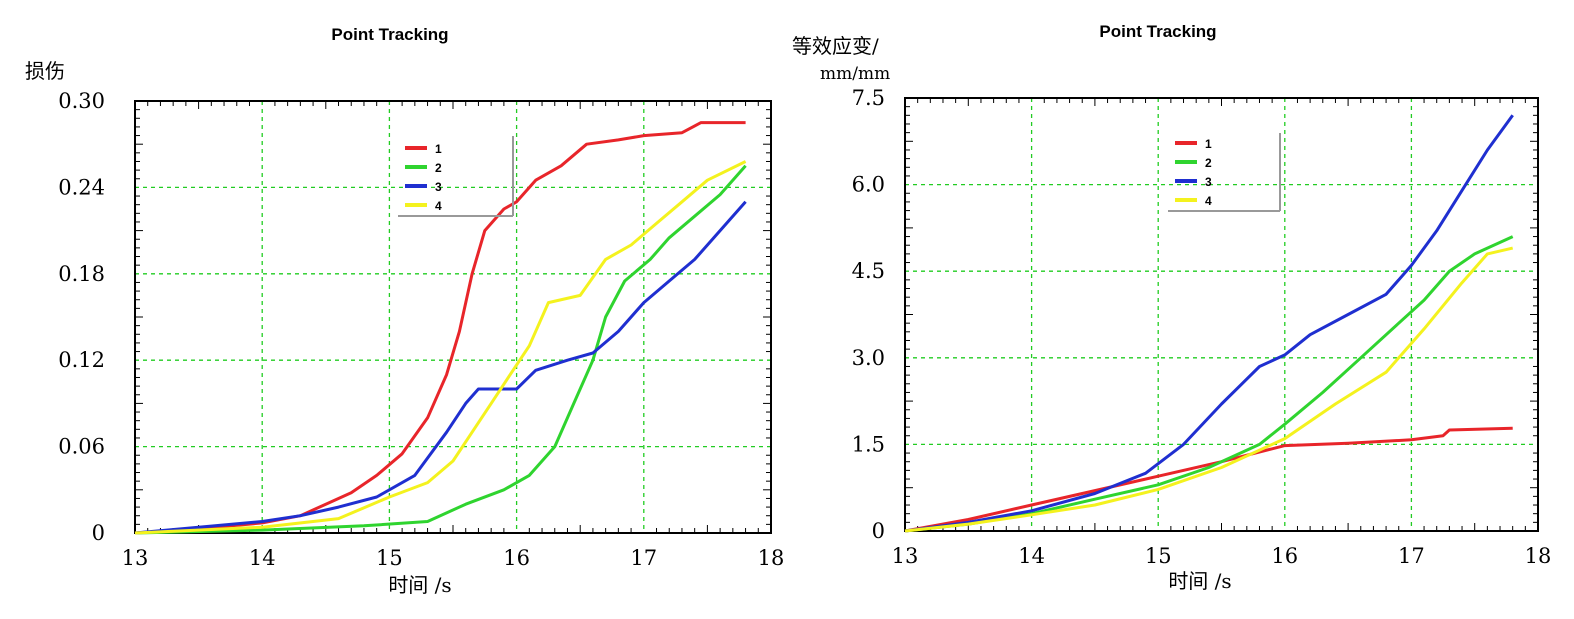 This screenshot has height=619, width=1574. What do you see at coordinates (835, 46) in the screenshot?
I see `y-axis-label: 等效应变/` at bounding box center [835, 46].